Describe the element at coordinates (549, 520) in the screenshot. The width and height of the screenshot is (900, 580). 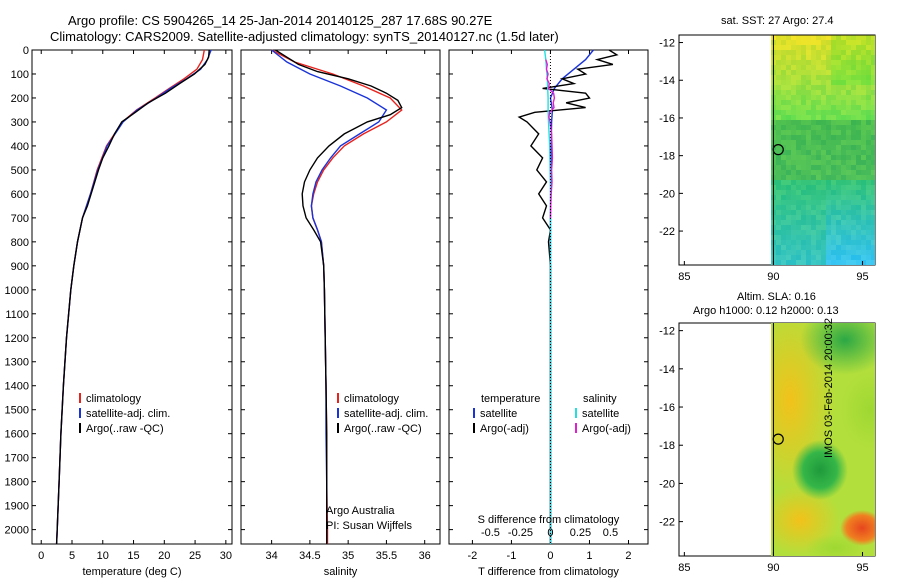
I see `s-diff-xlabel: S difference from climatology` at that location.